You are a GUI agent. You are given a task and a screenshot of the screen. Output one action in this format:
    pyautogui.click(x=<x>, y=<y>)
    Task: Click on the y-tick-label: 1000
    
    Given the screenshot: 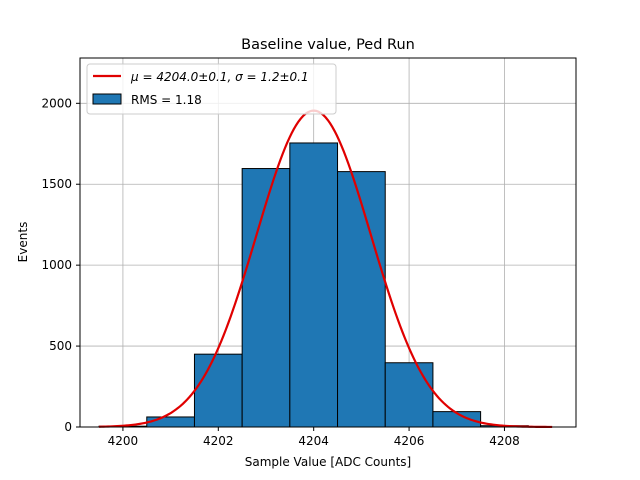 What is the action you would take?
    pyautogui.click(x=56, y=265)
    